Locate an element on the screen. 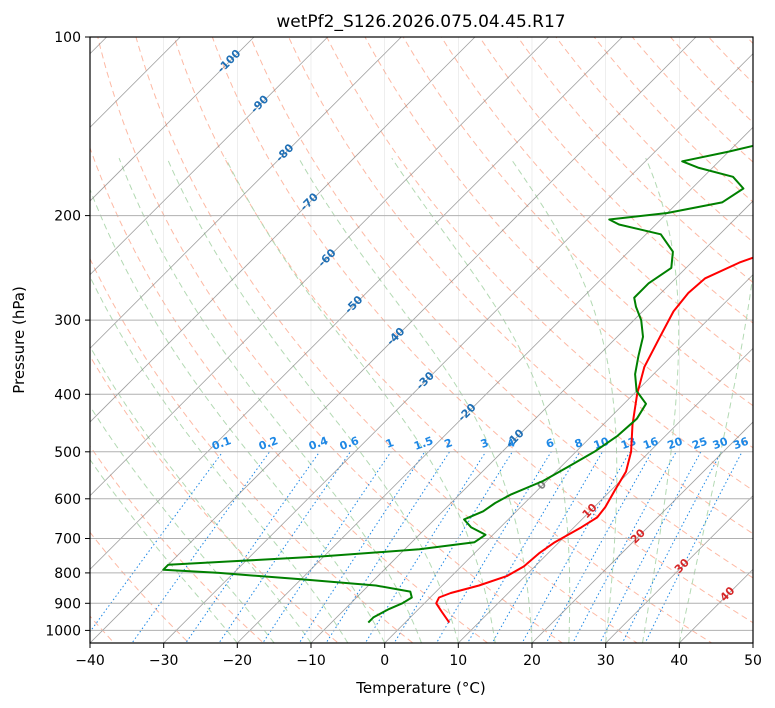 This screenshot has height=708, width=775. x-tick-label: 40 is located at coordinates (679, 661).